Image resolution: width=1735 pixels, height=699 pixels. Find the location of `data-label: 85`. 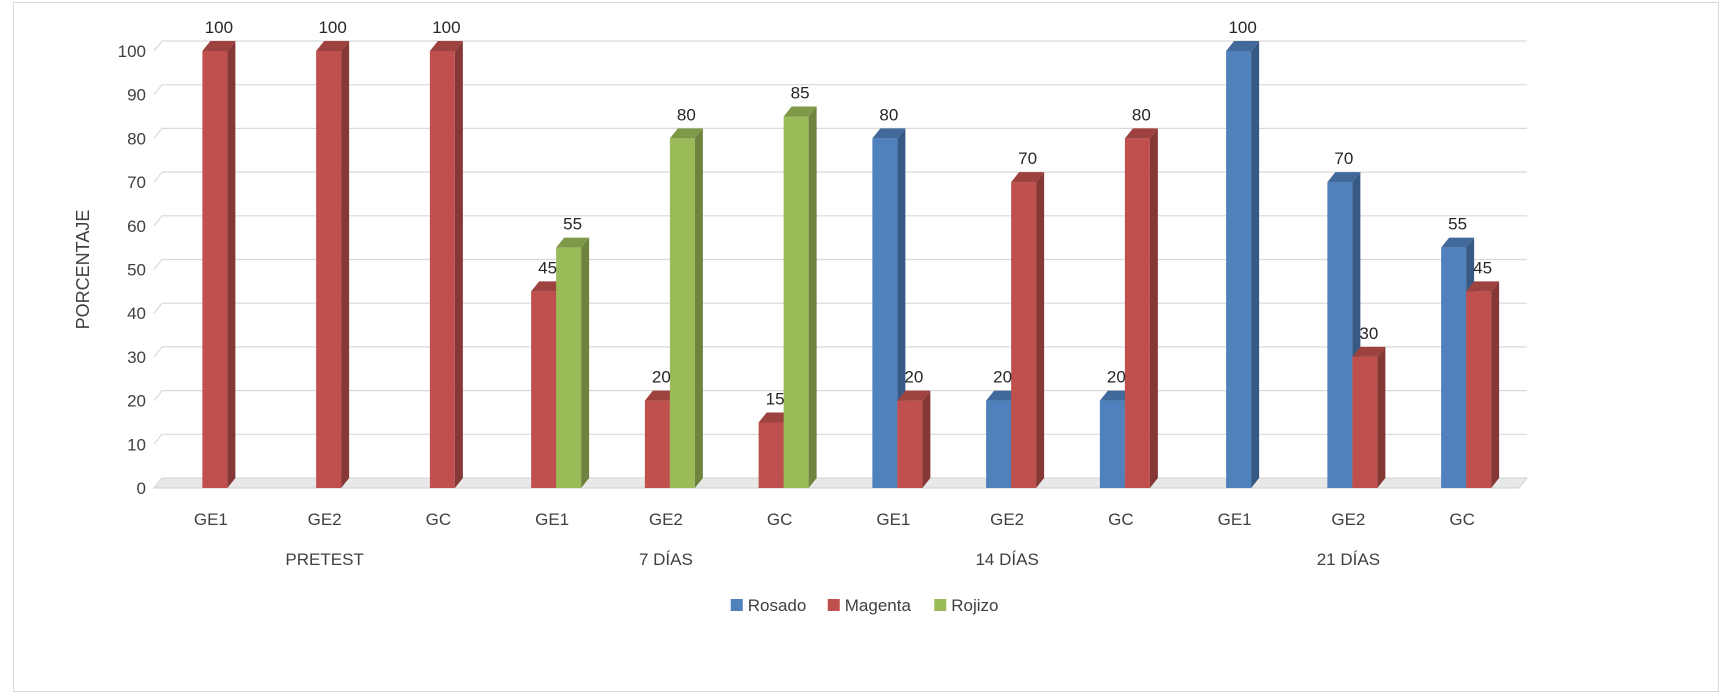

data-label: 85 is located at coordinates (800, 93).